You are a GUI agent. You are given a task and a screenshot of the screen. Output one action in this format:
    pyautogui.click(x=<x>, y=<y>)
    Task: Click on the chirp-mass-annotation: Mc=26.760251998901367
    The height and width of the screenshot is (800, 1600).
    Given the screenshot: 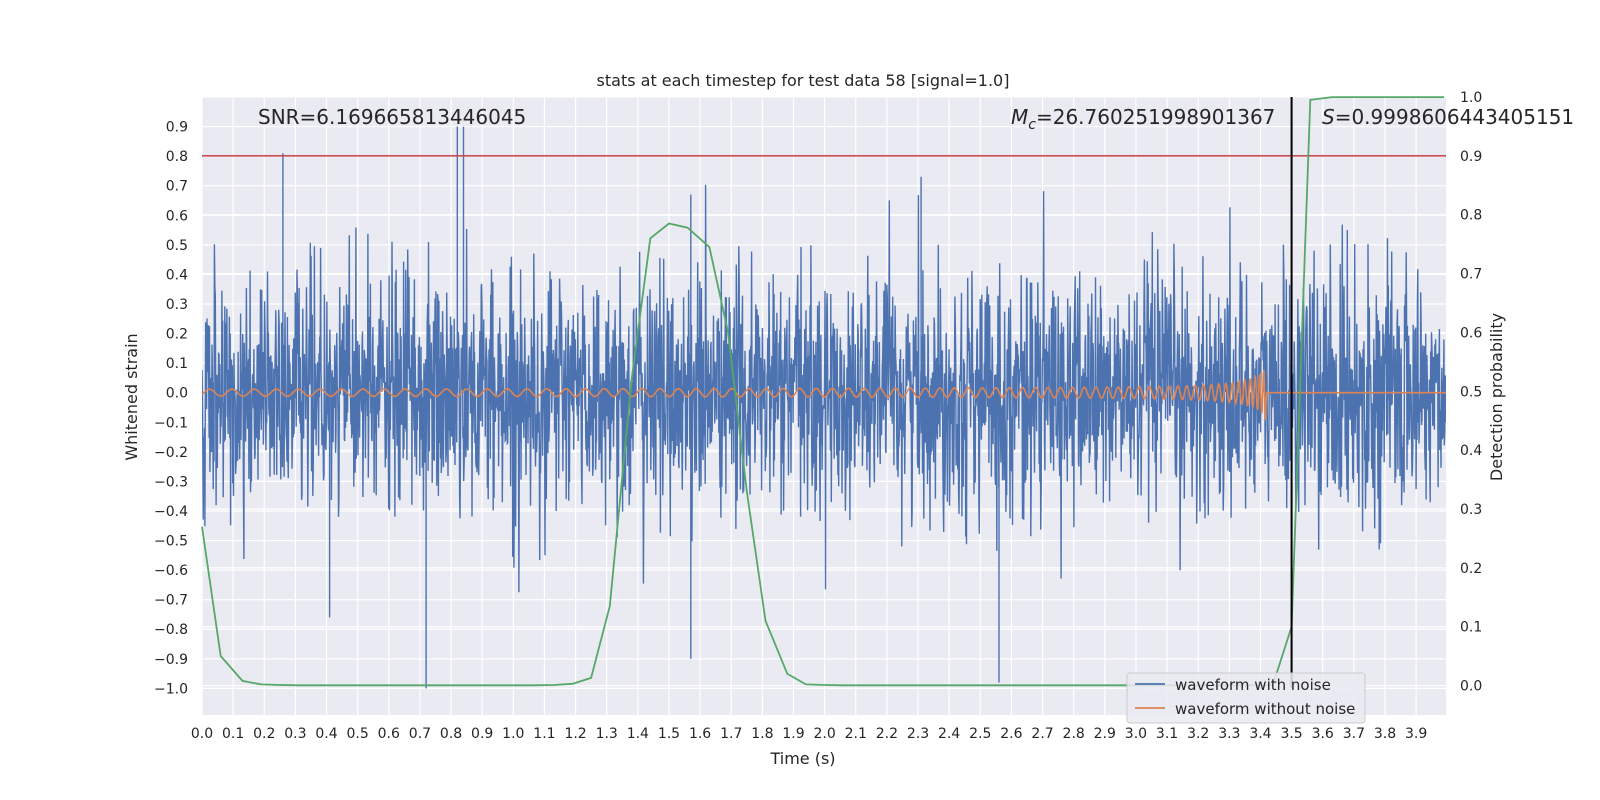 What is the action you would take?
    pyautogui.click(x=1143, y=119)
    